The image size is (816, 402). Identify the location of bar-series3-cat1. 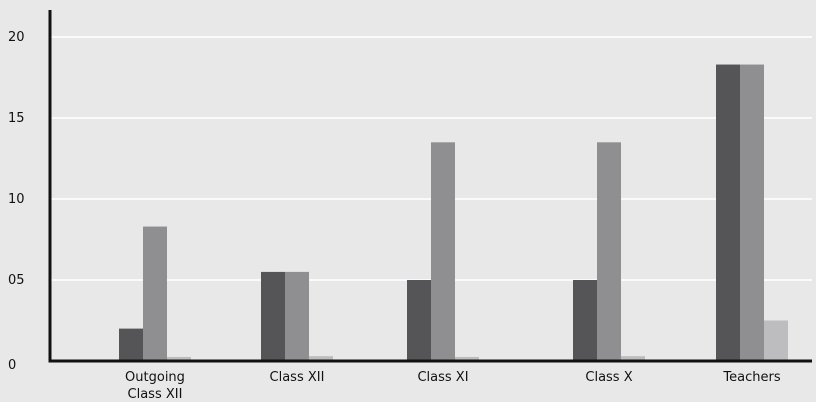
(179, 358).